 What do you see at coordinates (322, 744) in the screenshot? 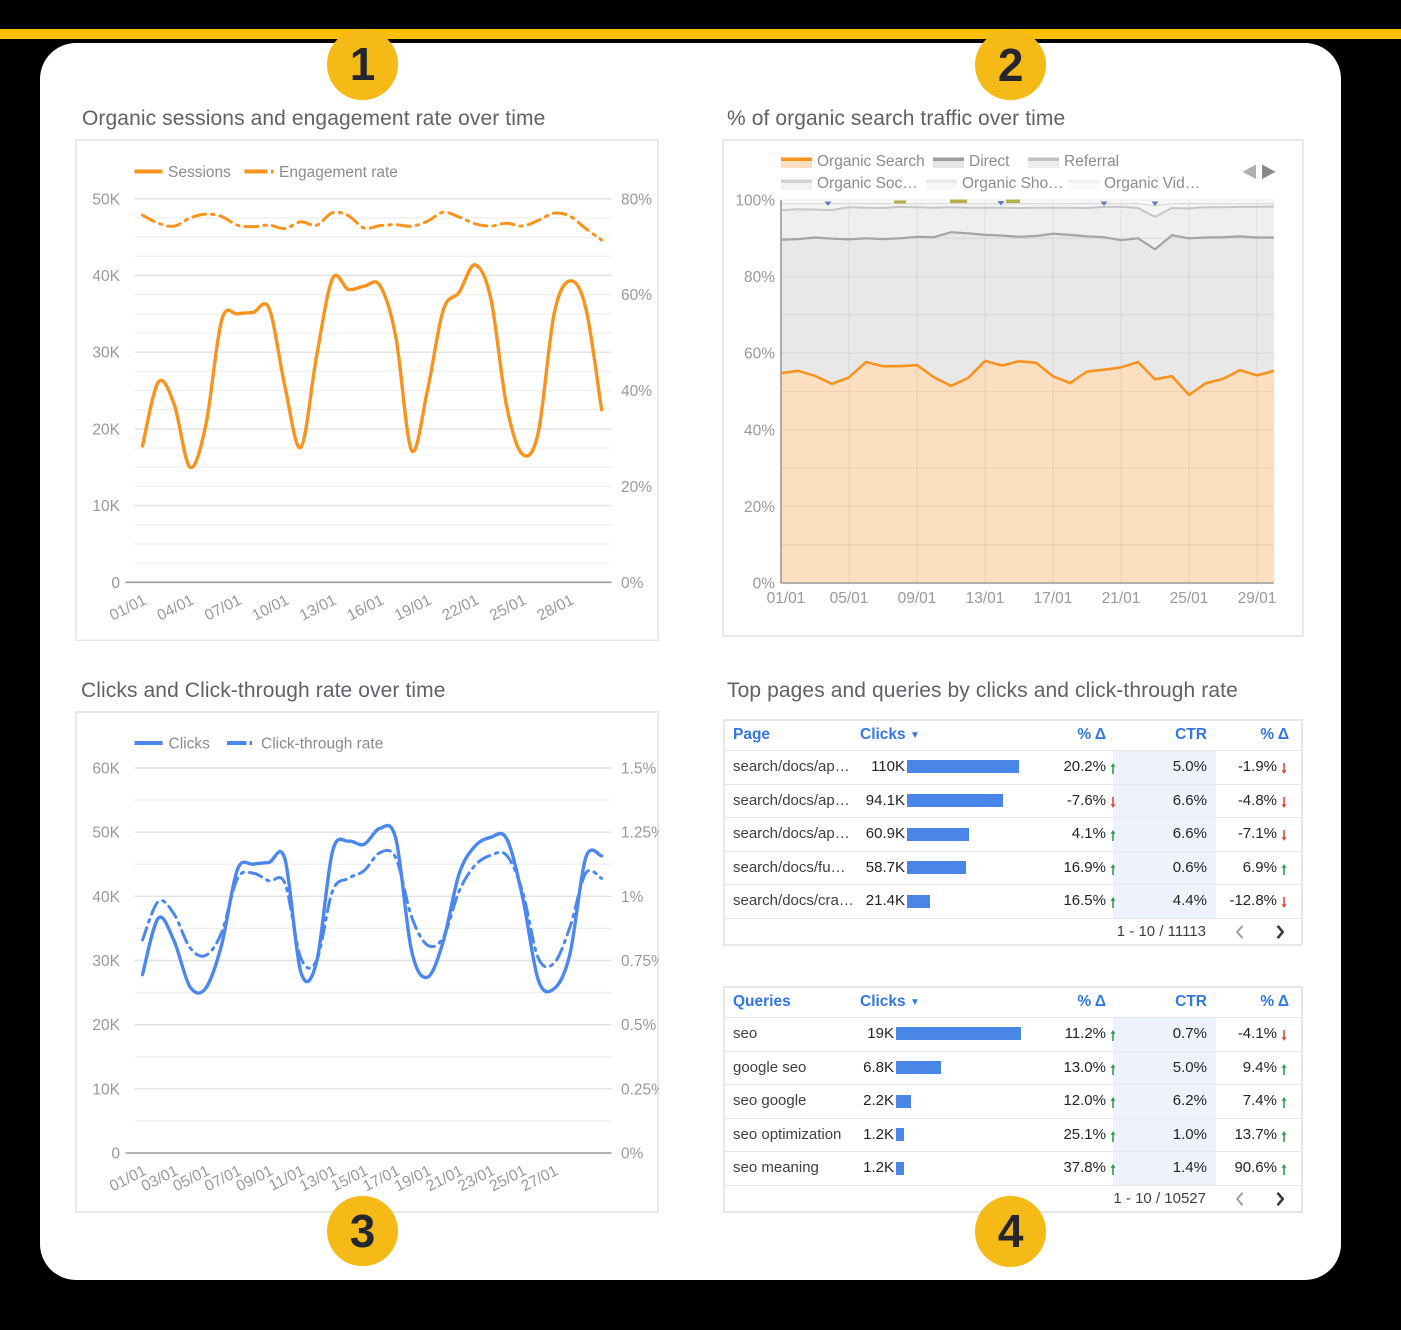
I see `svg-text: Click-through rate` at bounding box center [322, 744].